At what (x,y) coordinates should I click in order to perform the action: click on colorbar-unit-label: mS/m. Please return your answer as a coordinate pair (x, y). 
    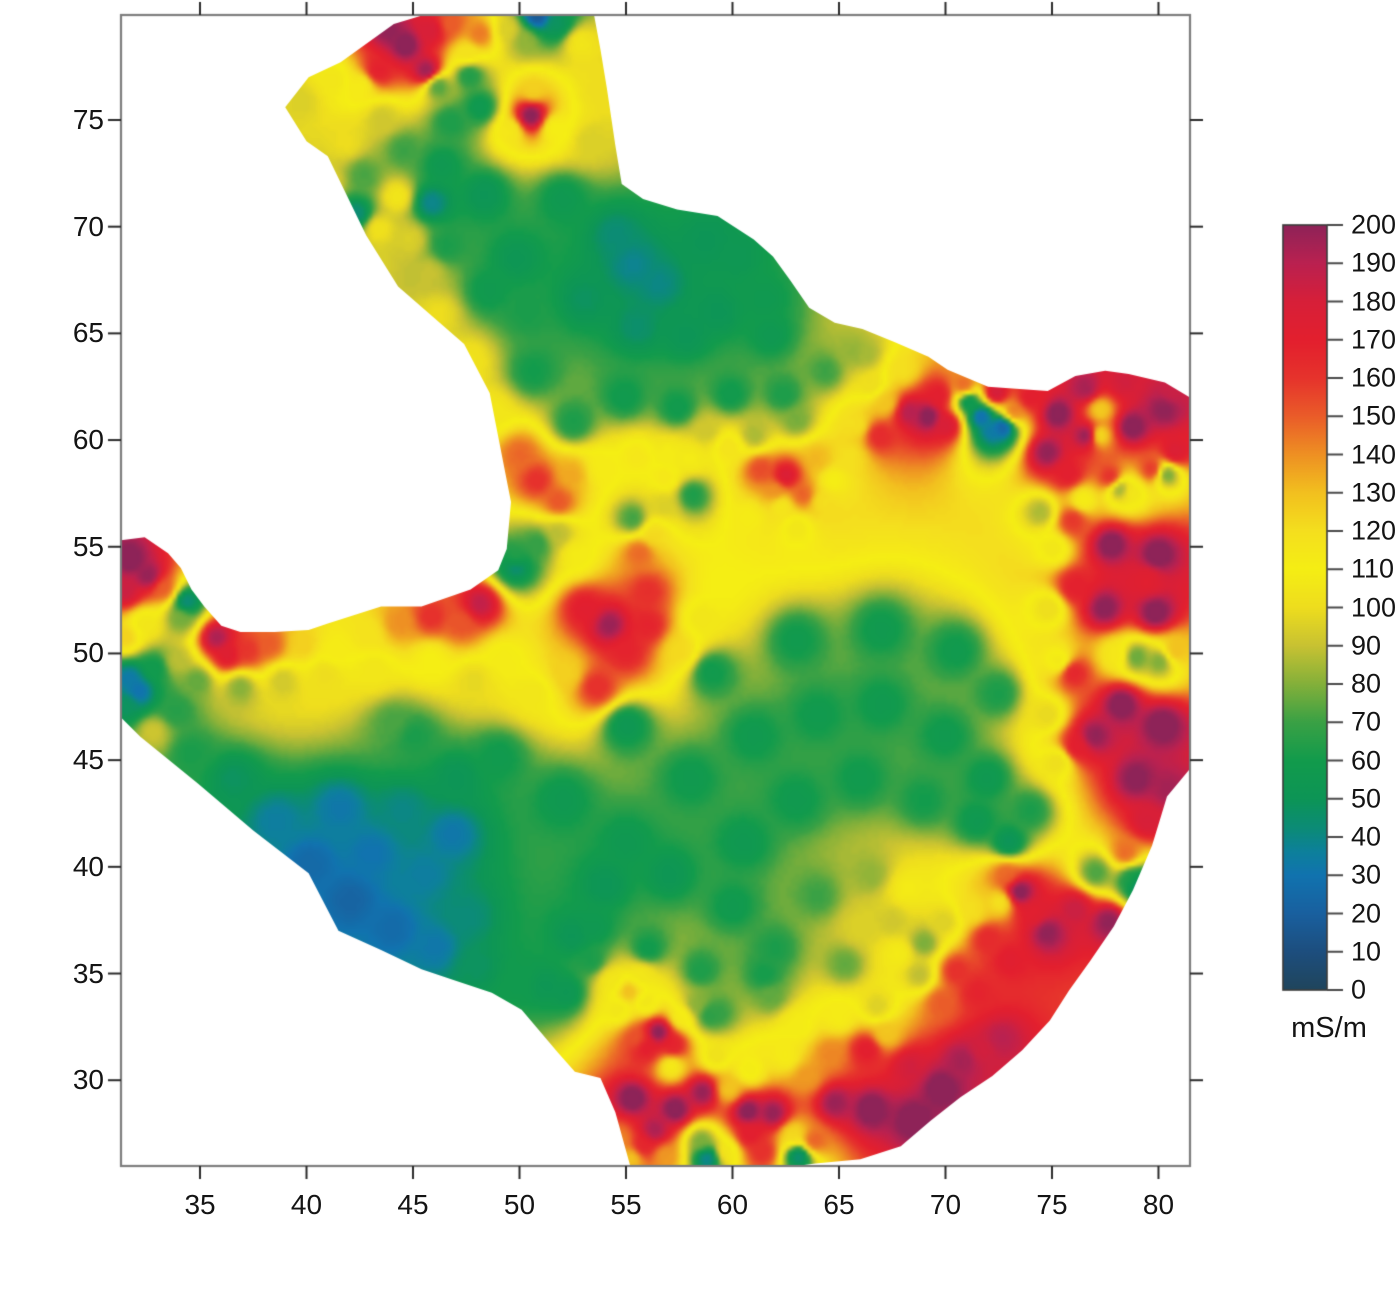
    Looking at the image, I should click on (1329, 1028).